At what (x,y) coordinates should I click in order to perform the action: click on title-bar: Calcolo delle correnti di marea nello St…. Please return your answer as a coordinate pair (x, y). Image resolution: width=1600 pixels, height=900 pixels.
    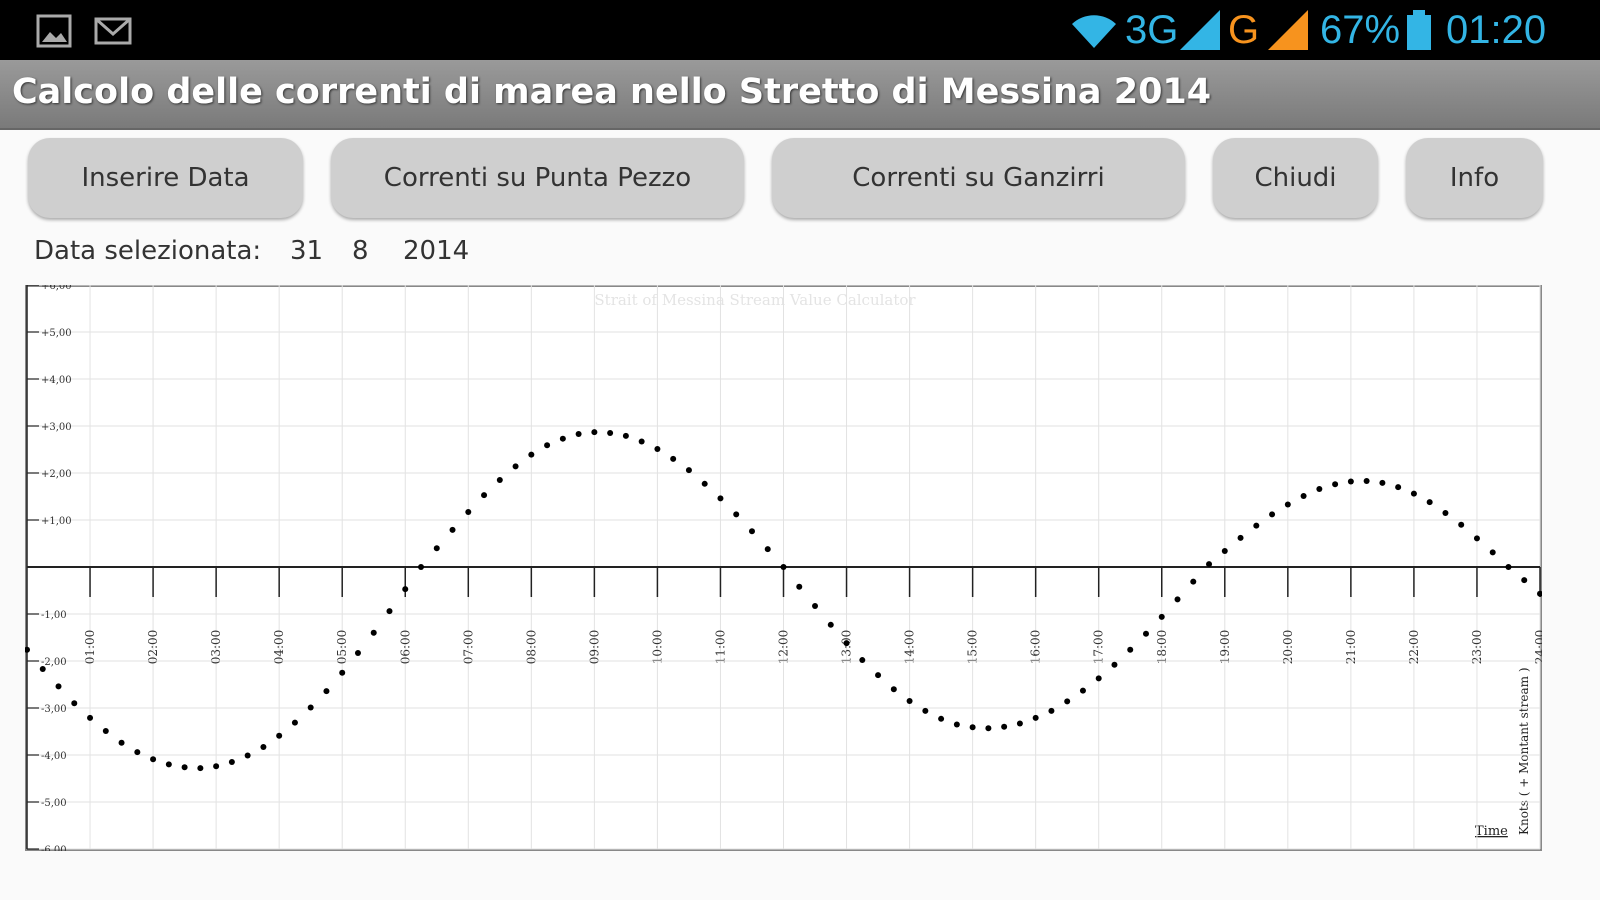
    Looking at the image, I should click on (800, 95).